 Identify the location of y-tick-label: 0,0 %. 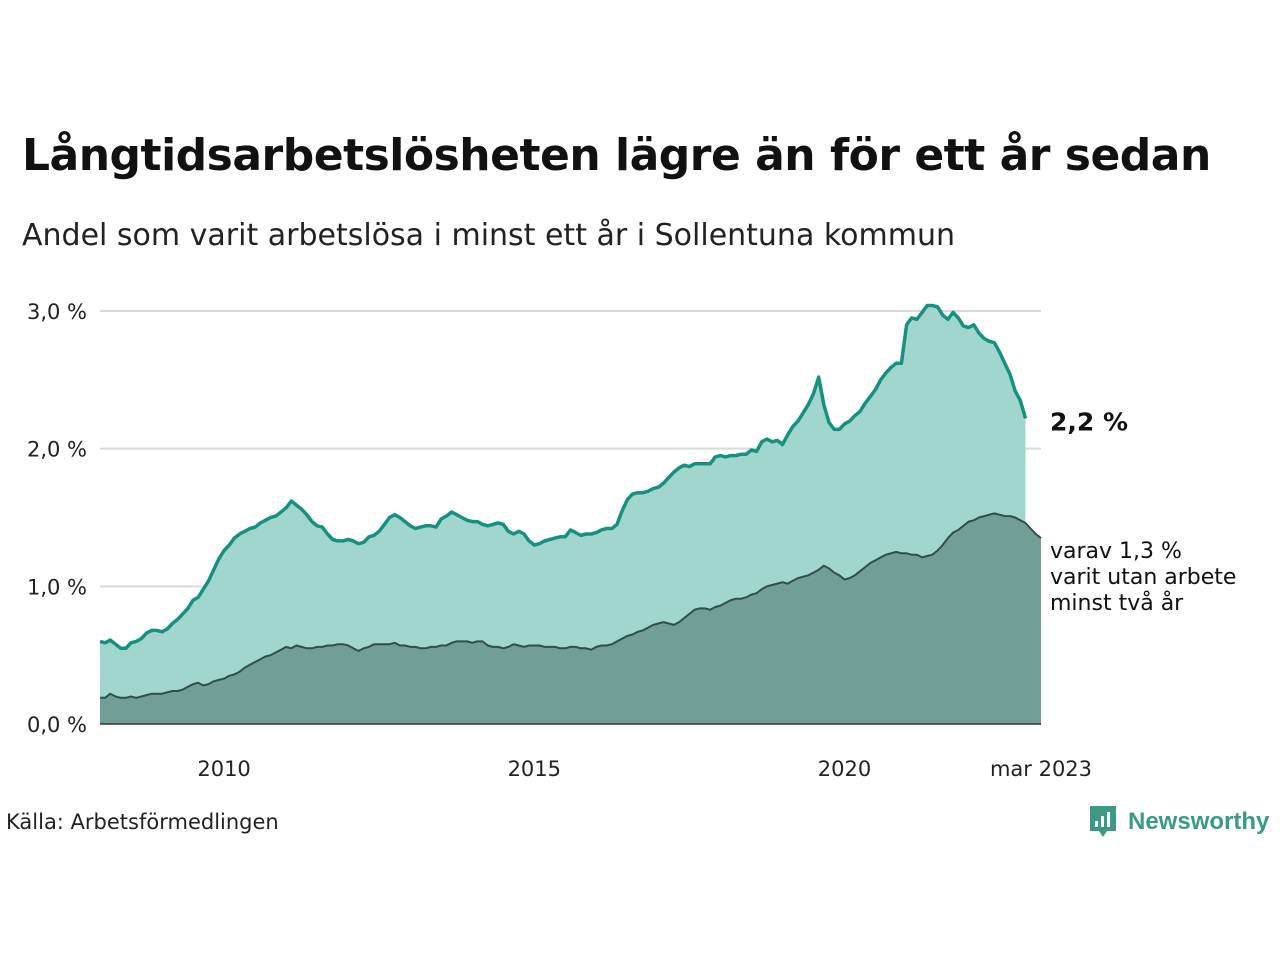
(57, 725).